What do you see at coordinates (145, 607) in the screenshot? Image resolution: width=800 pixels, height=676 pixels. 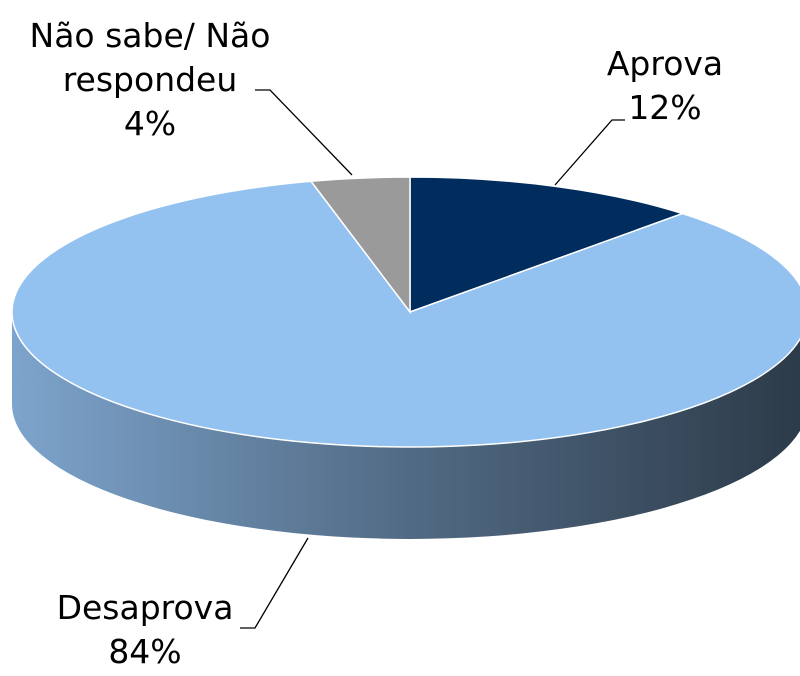 I see `category-label: Desaprova` at bounding box center [145, 607].